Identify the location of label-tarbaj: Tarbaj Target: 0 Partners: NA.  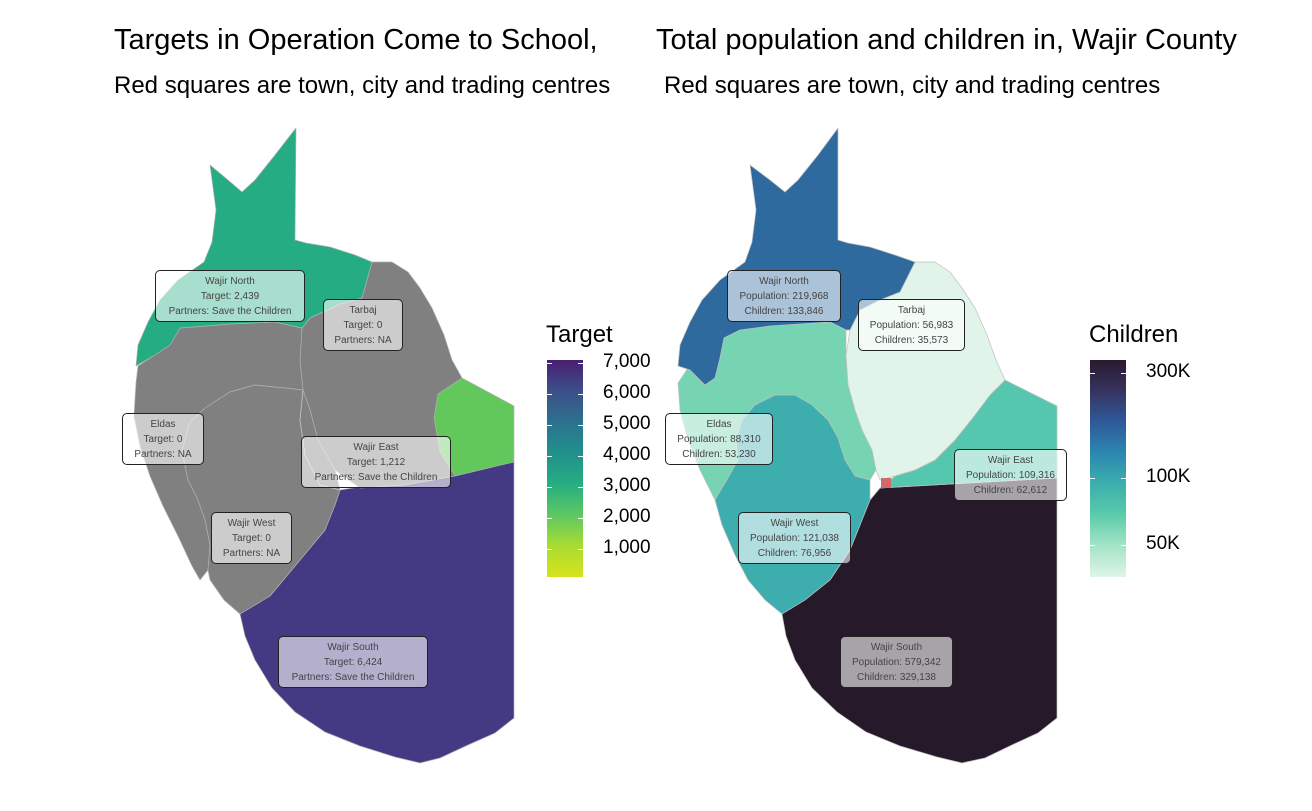
(363, 325).